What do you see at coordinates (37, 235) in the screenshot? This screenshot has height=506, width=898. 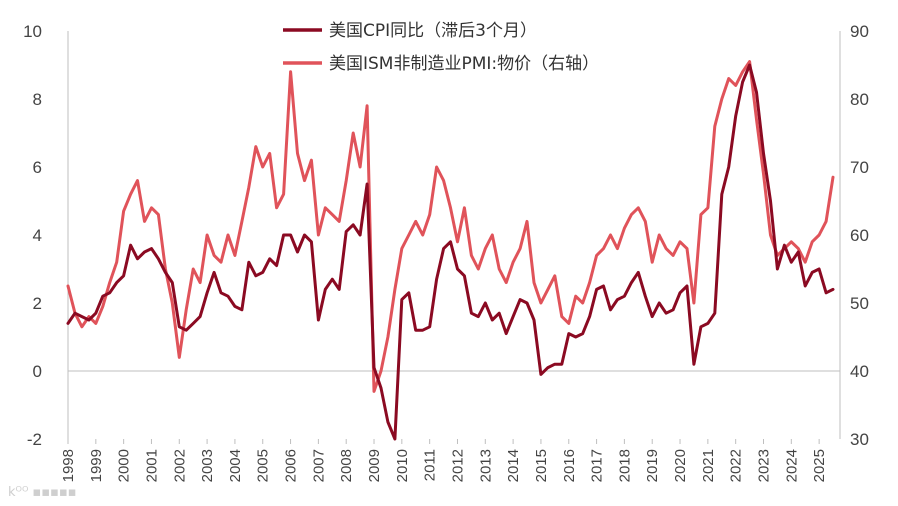 I see `left-tick-label: 4` at bounding box center [37, 235].